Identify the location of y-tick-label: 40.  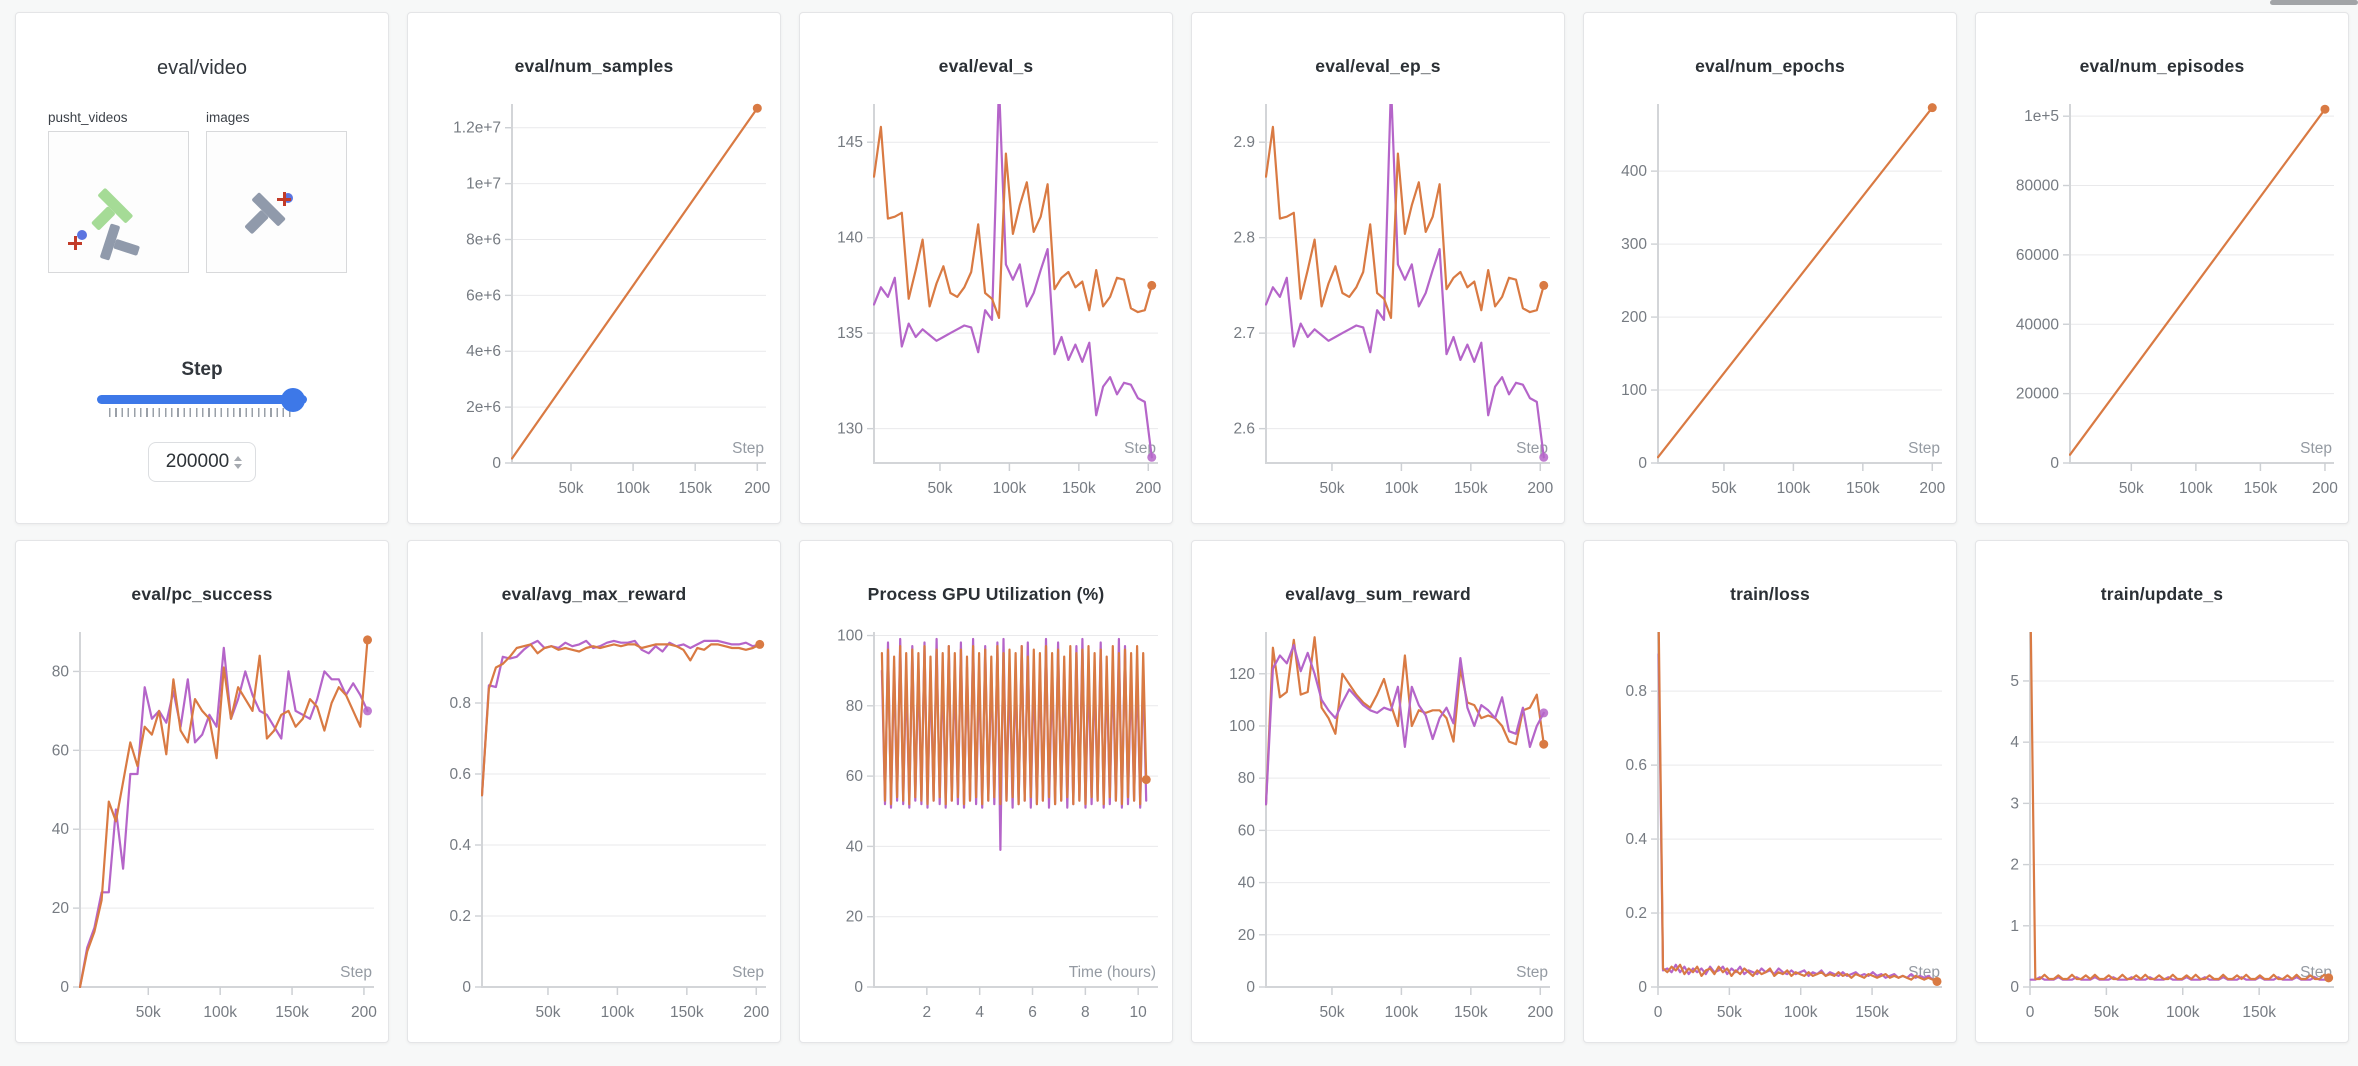
(61, 829).